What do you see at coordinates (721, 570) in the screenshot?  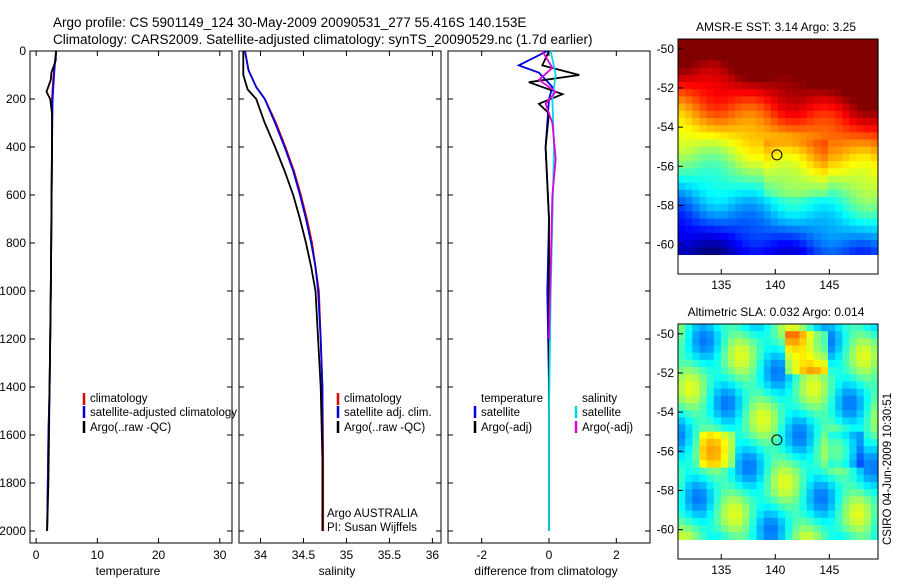 I see `xtick-label: 135` at bounding box center [721, 570].